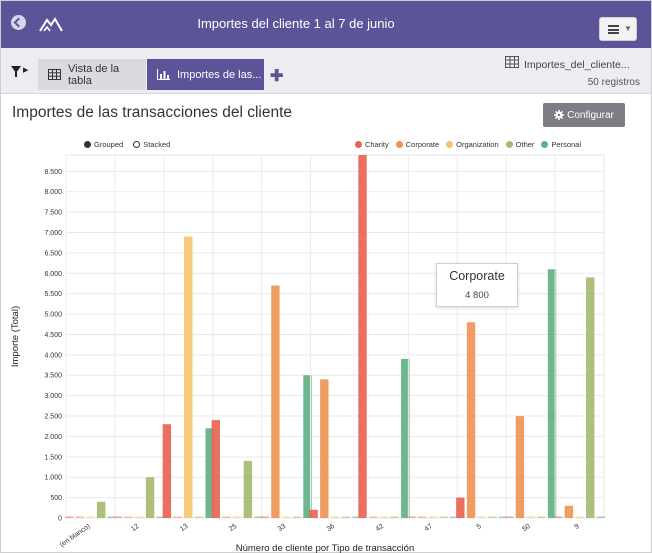 The image size is (652, 553). Describe the element at coordinates (282, 528) in the screenshot. I see `x-tick-label: 33` at that location.